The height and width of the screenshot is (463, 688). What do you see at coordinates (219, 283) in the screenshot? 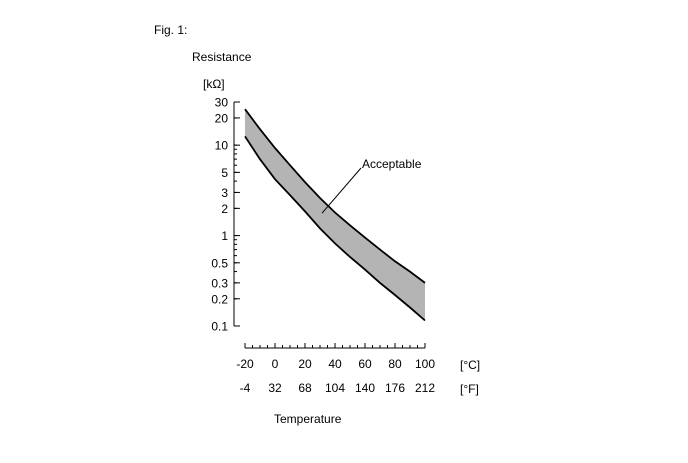
I see `y-tick-label: 0.3` at bounding box center [219, 283].